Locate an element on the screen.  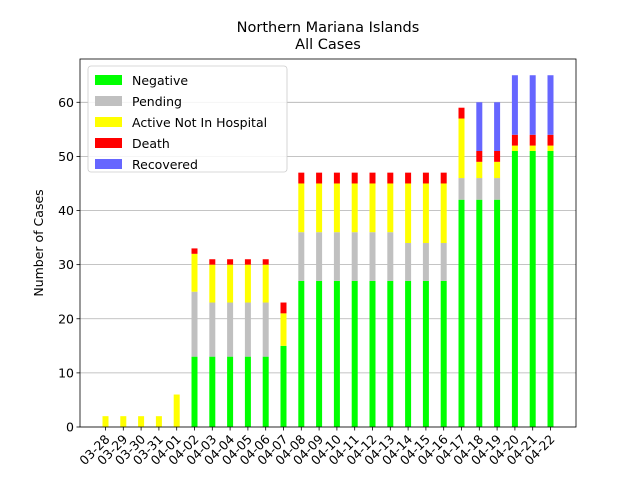
y-tick-label: 0 is located at coordinates (70, 427).